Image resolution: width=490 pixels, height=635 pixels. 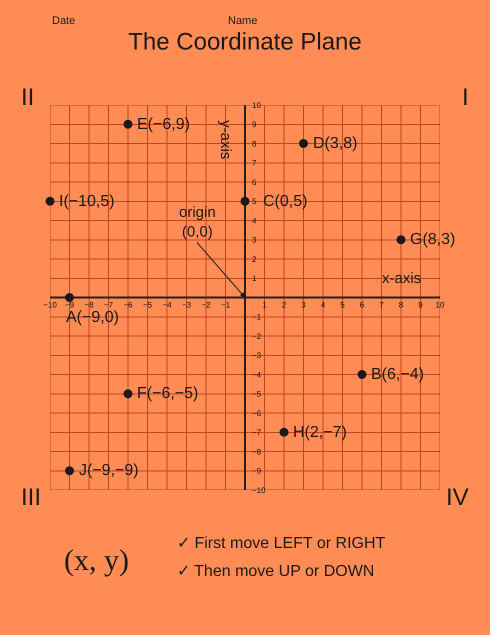 I want to click on text: Date, so click(x=64, y=21).